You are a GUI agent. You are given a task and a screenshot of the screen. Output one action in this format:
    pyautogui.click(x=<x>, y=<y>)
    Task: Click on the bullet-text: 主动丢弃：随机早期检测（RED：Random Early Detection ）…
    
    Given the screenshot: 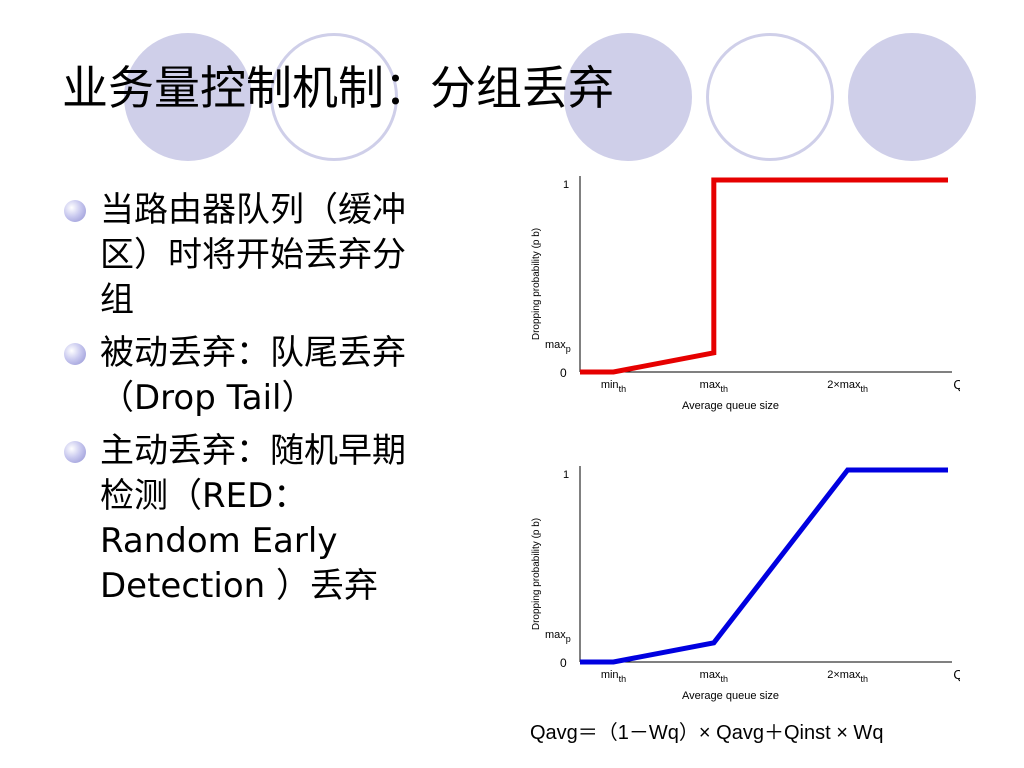 What is the action you would take?
    pyautogui.click(x=253, y=518)
    